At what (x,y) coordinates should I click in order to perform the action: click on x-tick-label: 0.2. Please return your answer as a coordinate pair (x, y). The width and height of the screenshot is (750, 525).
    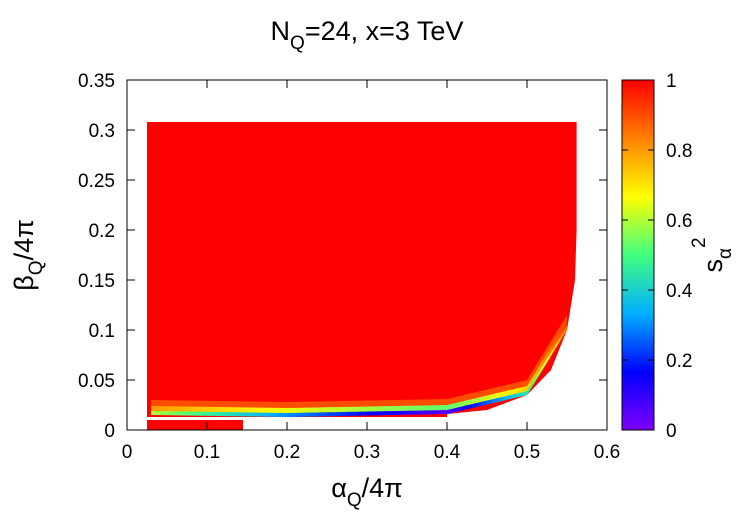
    Looking at the image, I should click on (287, 452).